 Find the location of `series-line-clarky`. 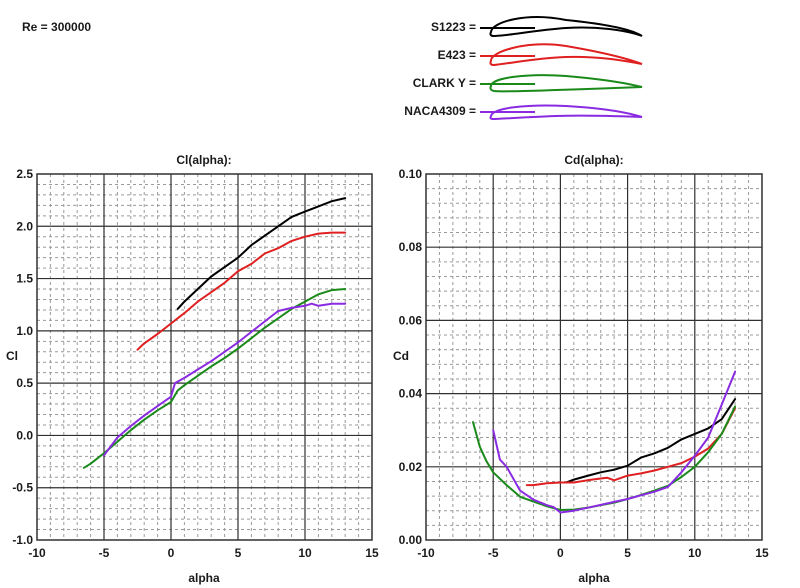

series-line-clarky is located at coordinates (214, 378).